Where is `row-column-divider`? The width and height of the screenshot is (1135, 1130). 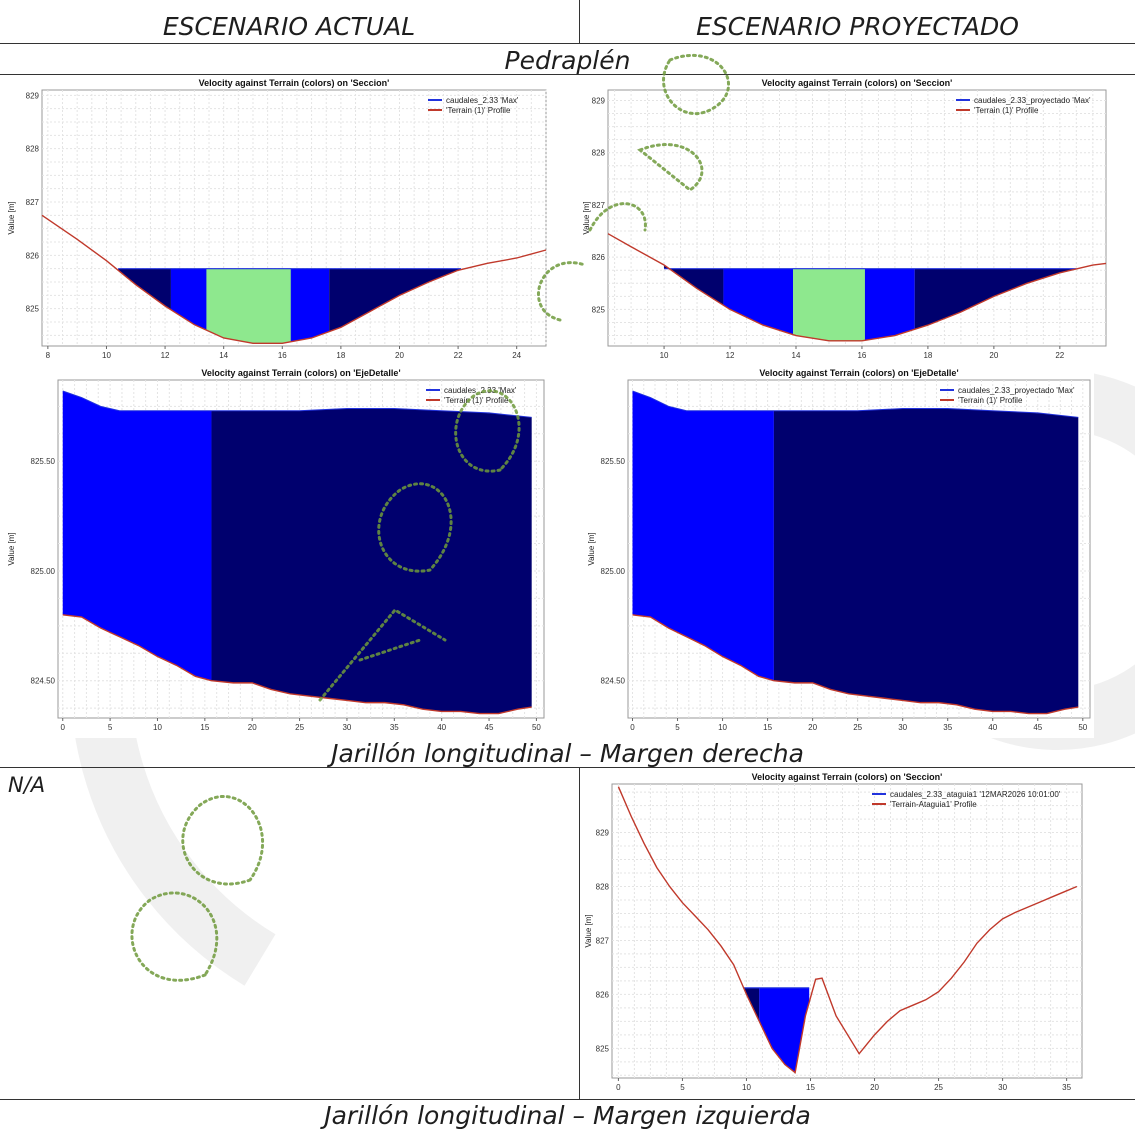
row-column-divider is located at coordinates (579, 933).